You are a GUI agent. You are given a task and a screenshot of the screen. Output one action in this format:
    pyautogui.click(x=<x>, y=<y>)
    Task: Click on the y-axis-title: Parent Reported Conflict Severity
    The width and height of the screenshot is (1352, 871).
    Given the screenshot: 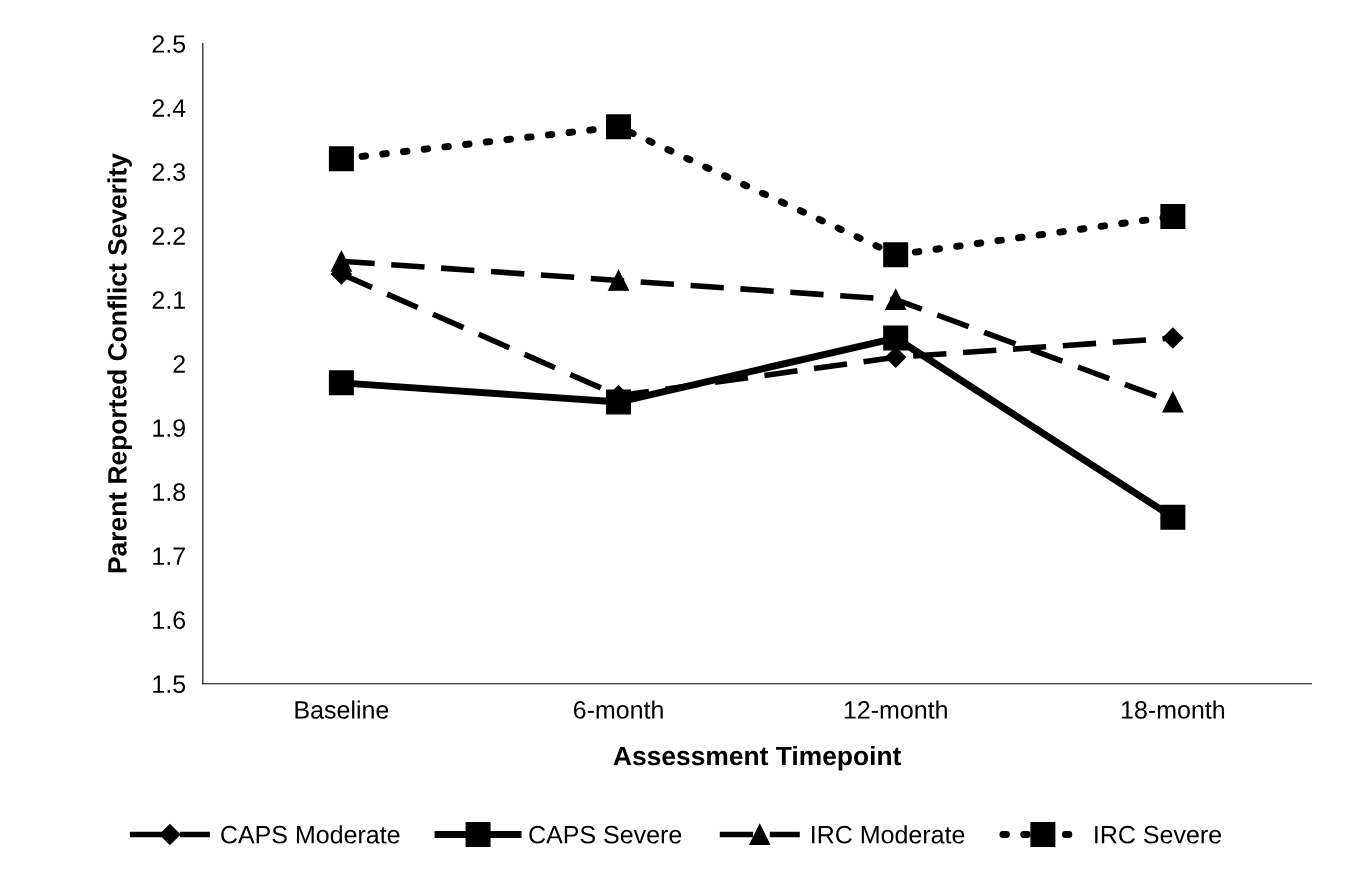 What is the action you would take?
    pyautogui.click(x=119, y=363)
    